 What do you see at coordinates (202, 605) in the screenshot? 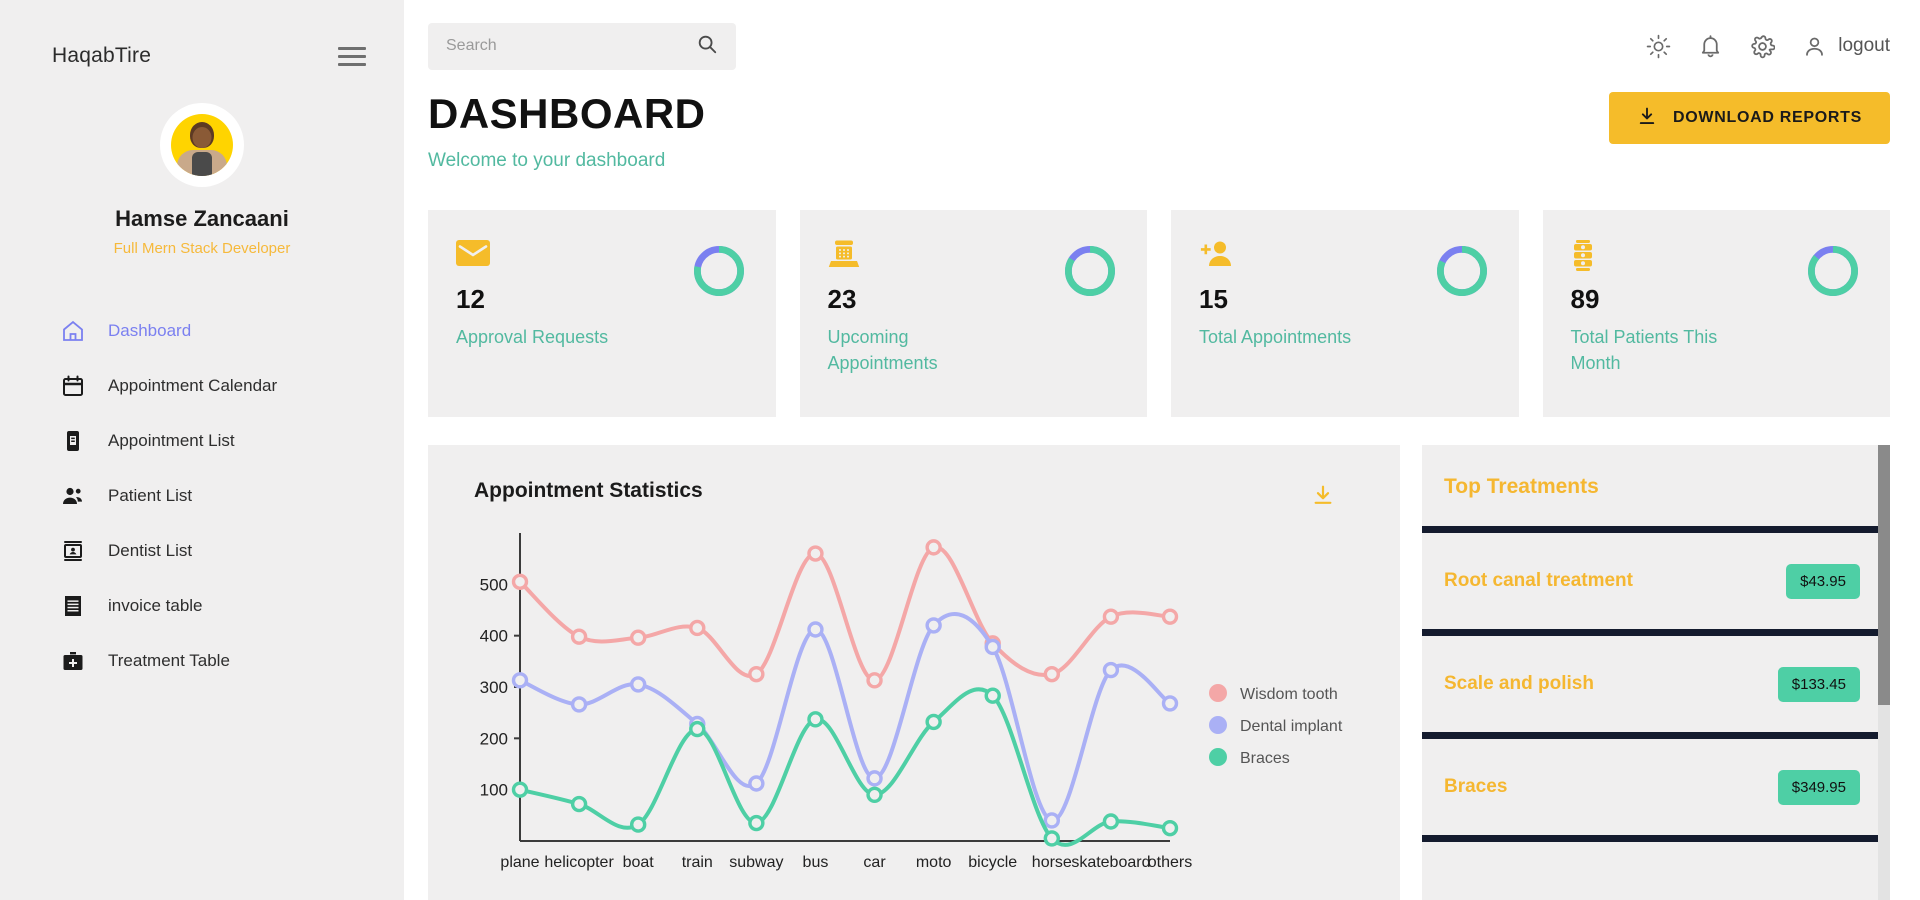
I see `sidebar-item-invoice-table: invoice table` at bounding box center [202, 605].